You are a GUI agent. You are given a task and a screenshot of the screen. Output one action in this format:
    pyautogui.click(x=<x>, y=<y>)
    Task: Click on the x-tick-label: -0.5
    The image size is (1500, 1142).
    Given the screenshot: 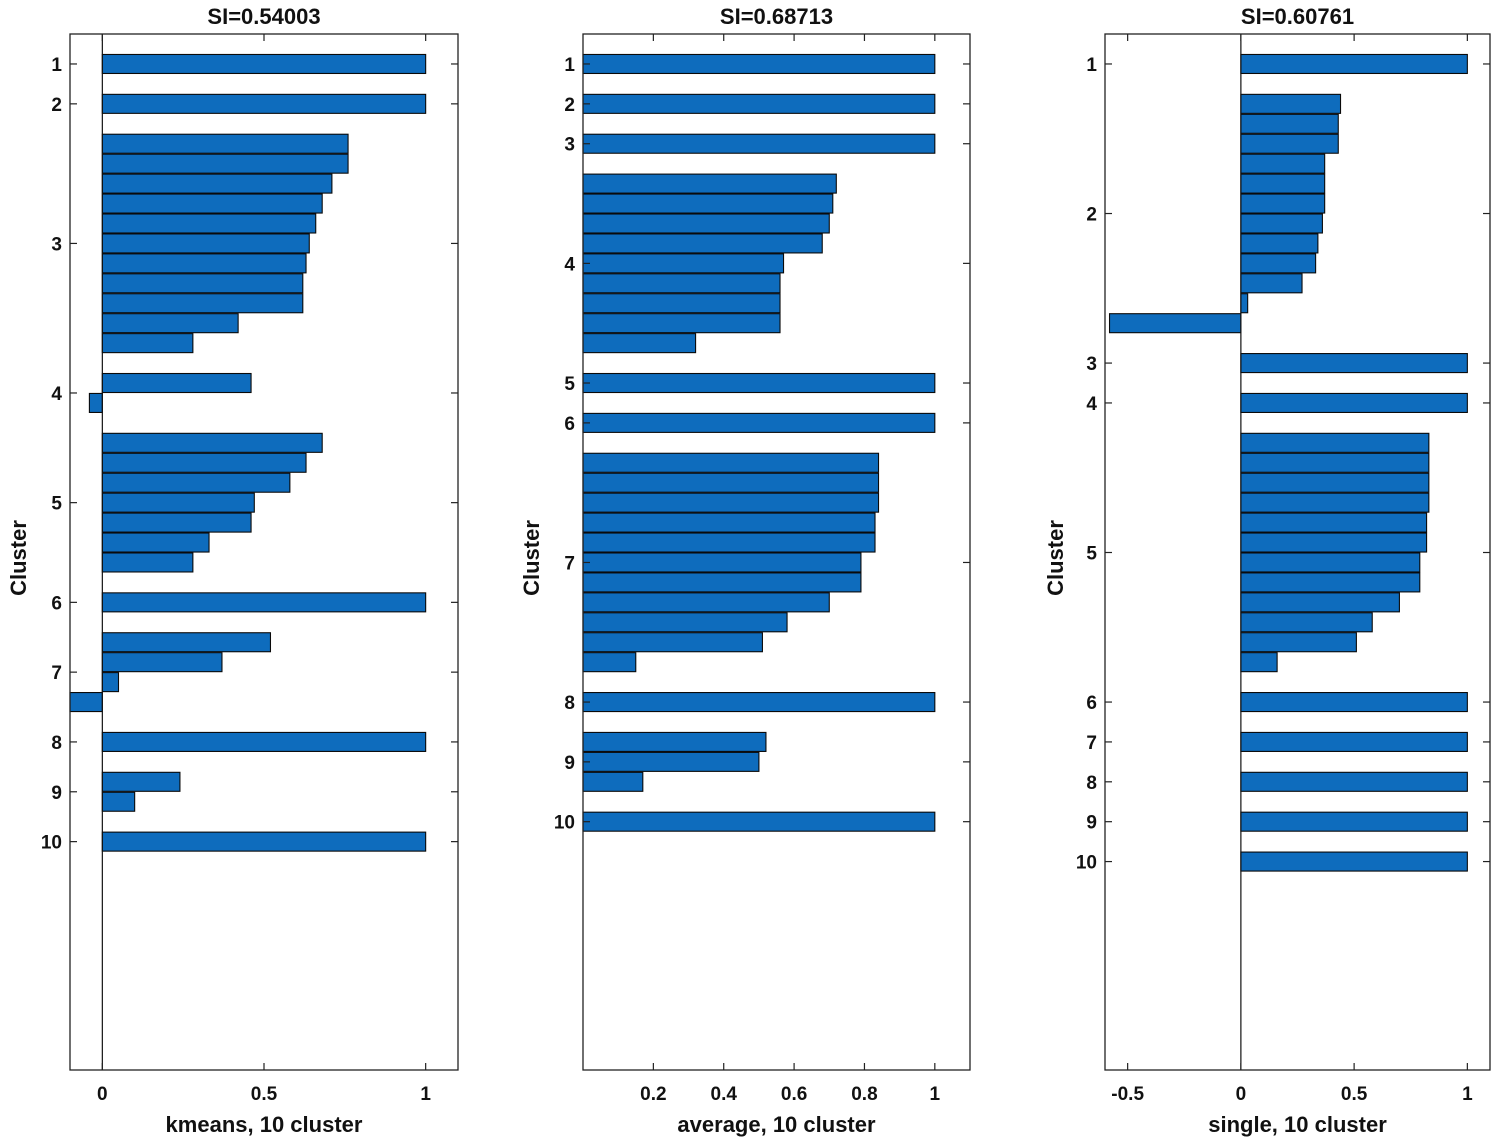 What is the action you would take?
    pyautogui.click(x=1127, y=1094)
    